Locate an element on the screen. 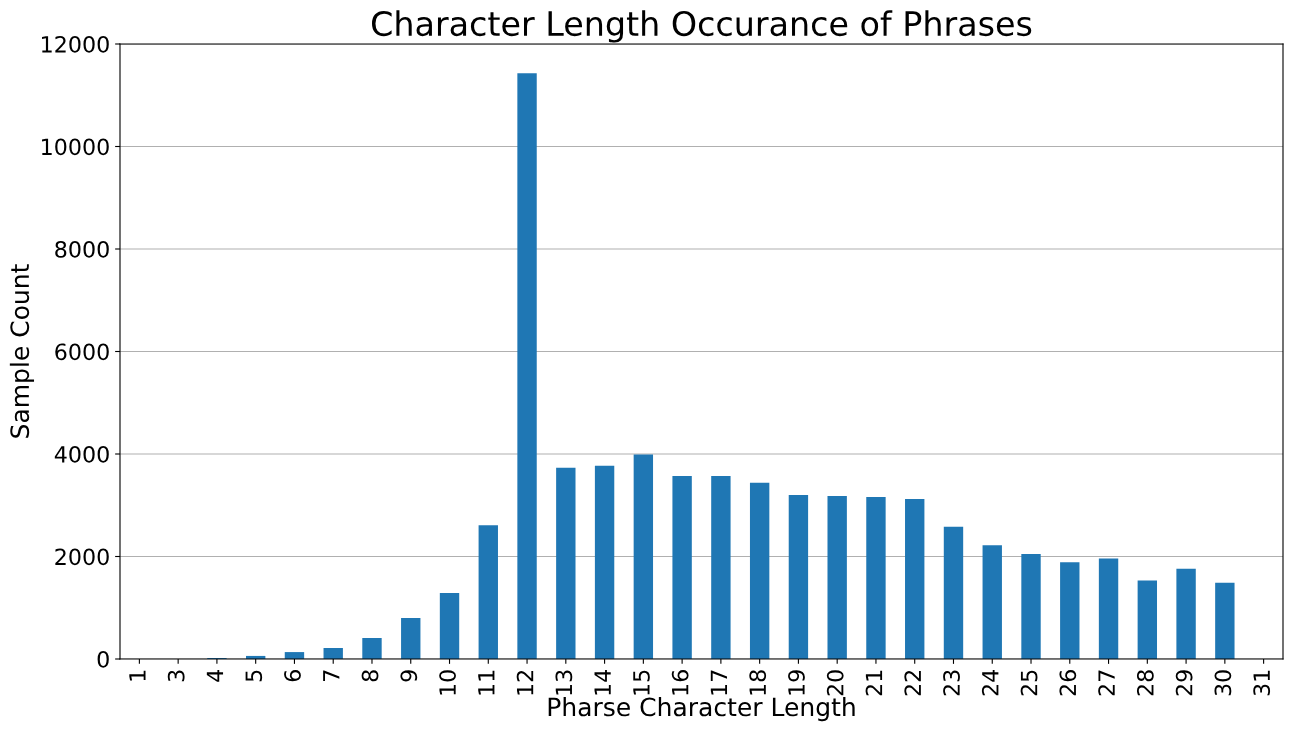  x-tick-label: 1 is located at coordinates (137, 675).